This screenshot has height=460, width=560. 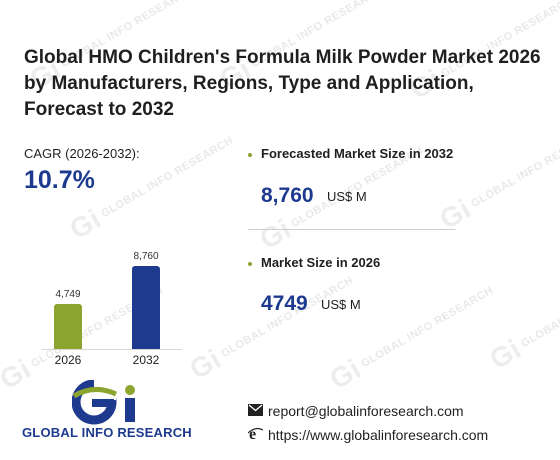 What do you see at coordinates (287, 195) in the screenshot?
I see `forecast-value: 8,760` at bounding box center [287, 195].